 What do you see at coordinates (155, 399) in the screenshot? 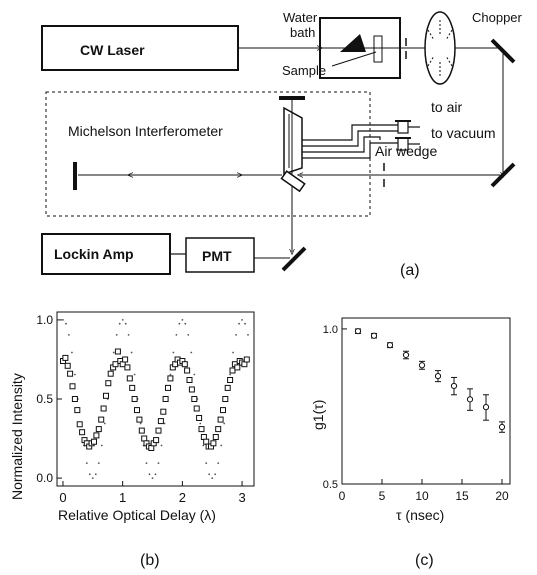
I see `chart-b-model-curve` at bounding box center [155, 399].